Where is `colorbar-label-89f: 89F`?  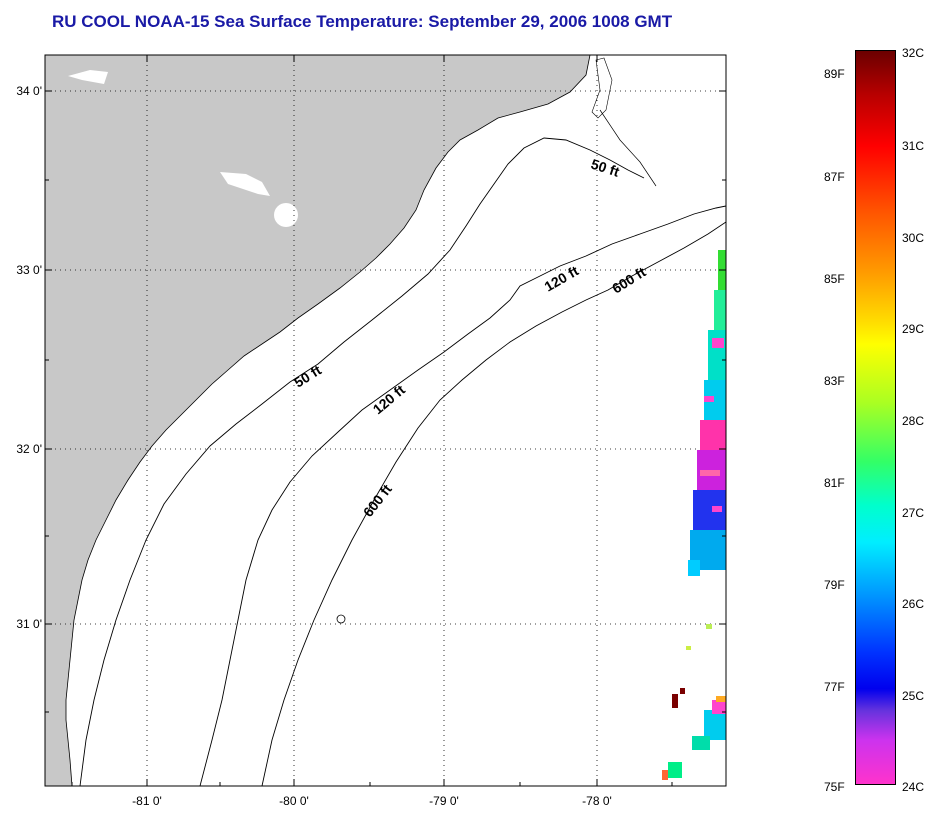 colorbar-label-89f: 89F is located at coordinates (834, 74).